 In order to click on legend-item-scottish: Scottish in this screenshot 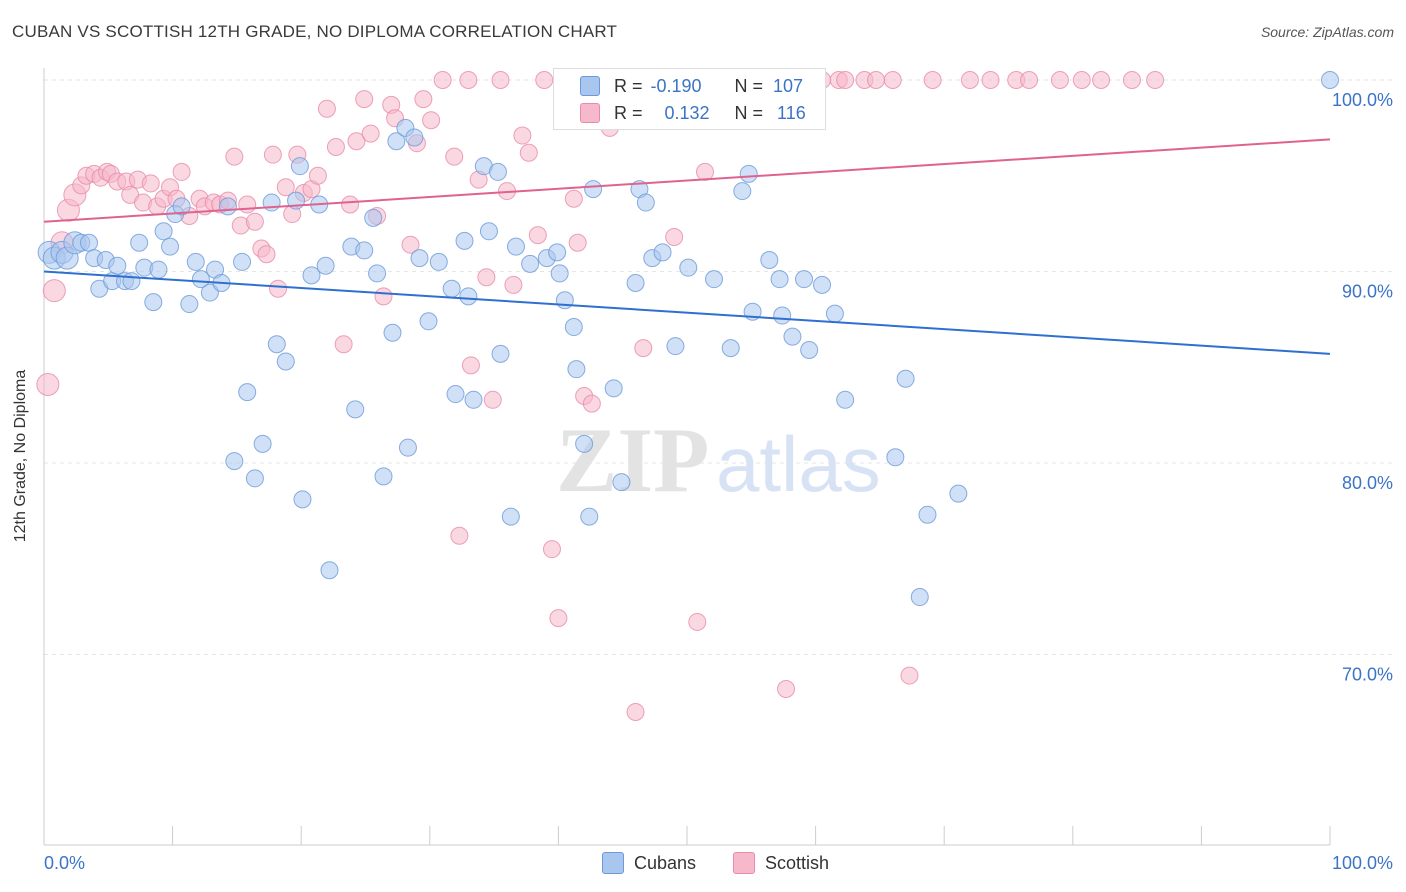, I will do `click(781, 863)`.